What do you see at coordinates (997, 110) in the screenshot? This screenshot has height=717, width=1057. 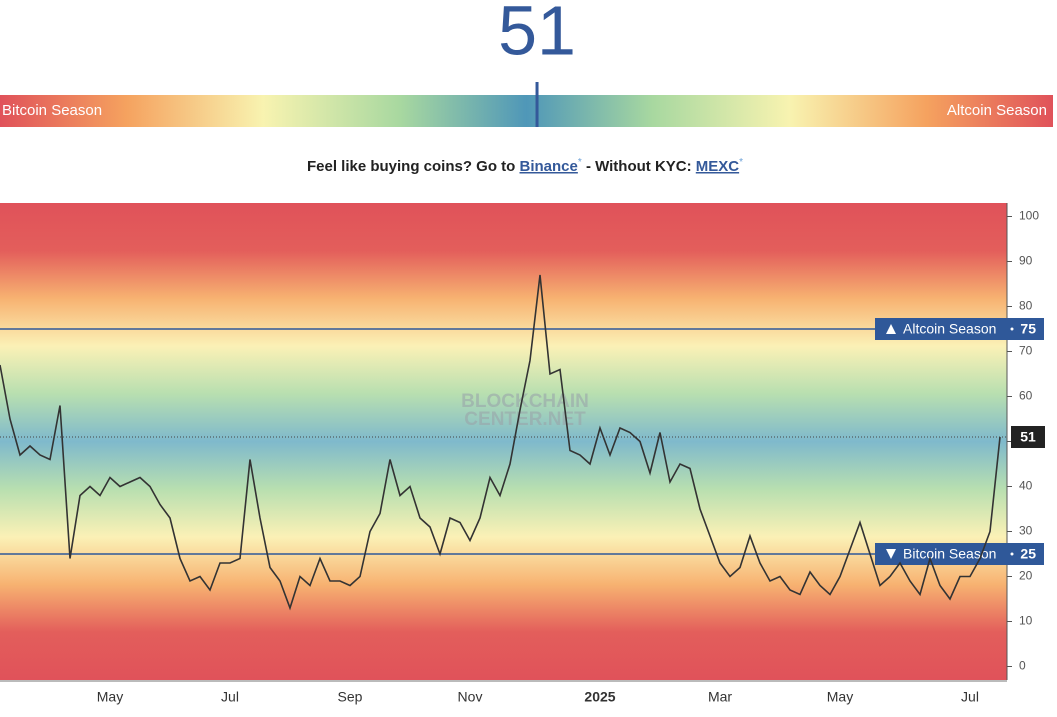 I see `bar-right-label: Altcoin Season` at bounding box center [997, 110].